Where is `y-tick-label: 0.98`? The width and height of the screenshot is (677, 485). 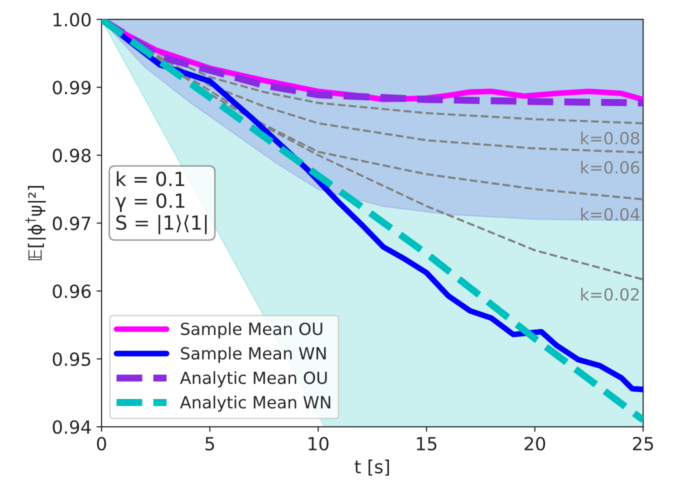
y-tick-label: 0.98 is located at coordinates (71, 155).